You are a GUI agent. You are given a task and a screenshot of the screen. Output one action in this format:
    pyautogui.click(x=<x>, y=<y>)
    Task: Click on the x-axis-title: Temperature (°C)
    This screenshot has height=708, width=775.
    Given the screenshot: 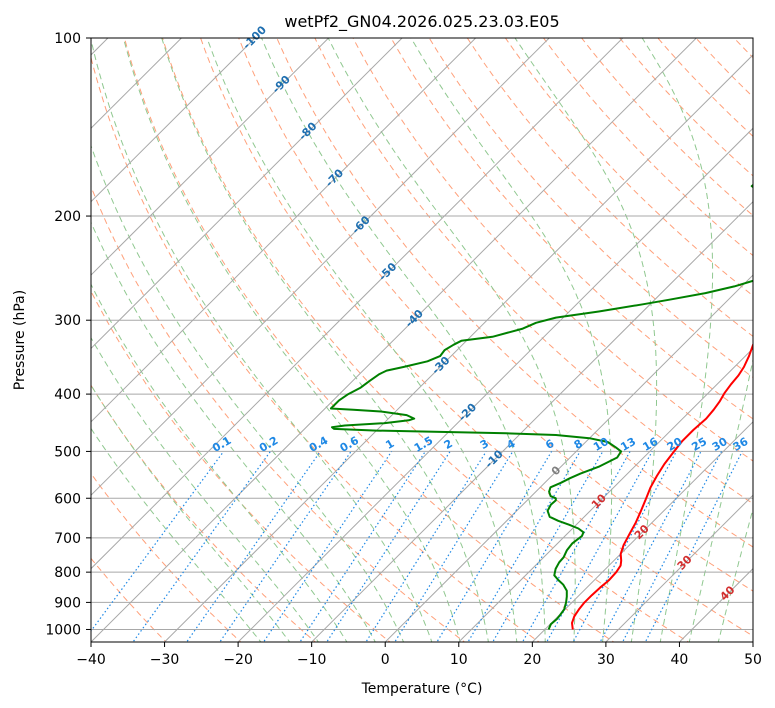 What is the action you would take?
    pyautogui.click(x=422, y=689)
    